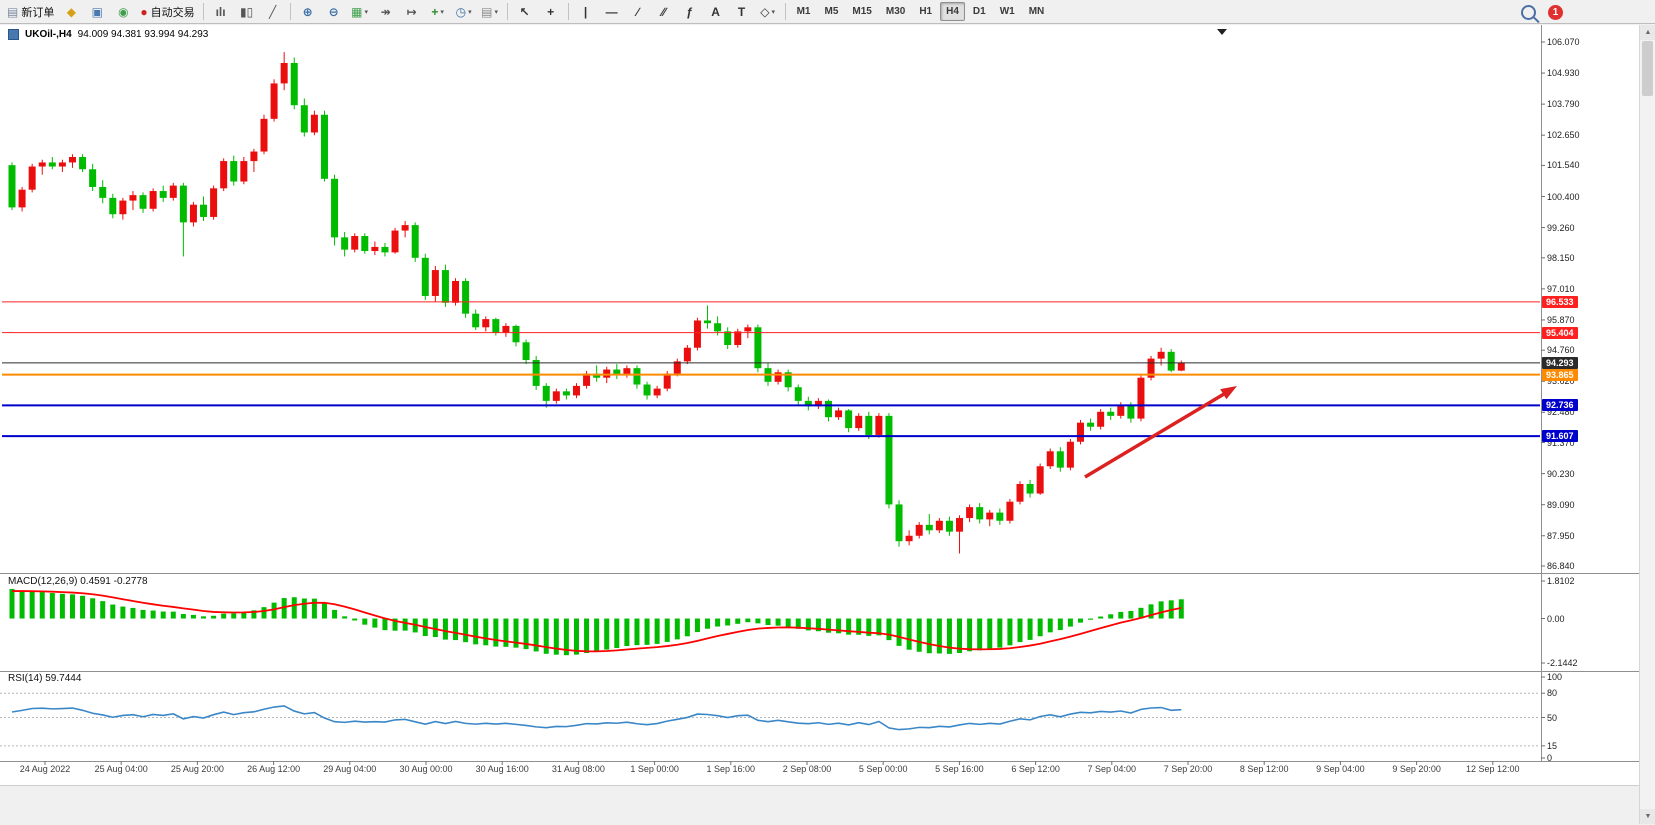 The width and height of the screenshot is (1655, 825). I want to click on arrow-tools-icon: ◇, so click(765, 11).